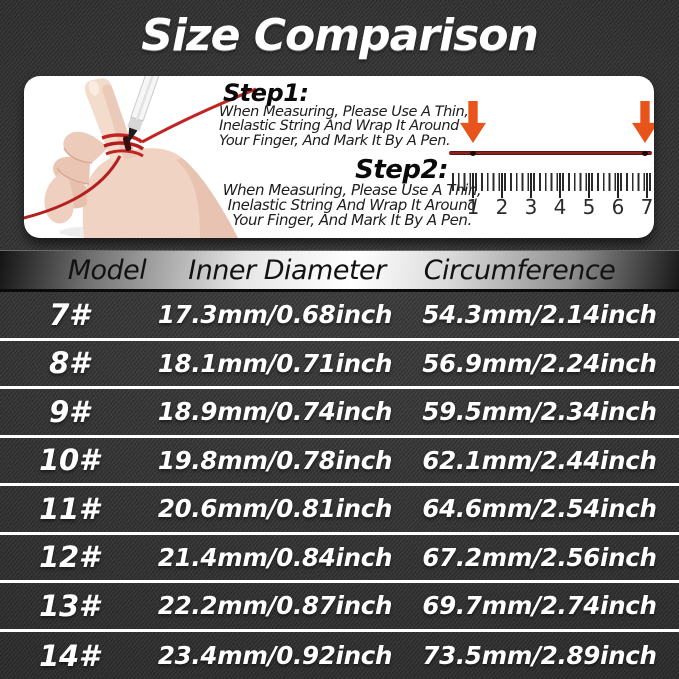 Image resolution: width=679 pixels, height=679 pixels. What do you see at coordinates (539, 460) in the screenshot?
I see `circumference-cell: 62.1mm/2.44inch` at bounding box center [539, 460].